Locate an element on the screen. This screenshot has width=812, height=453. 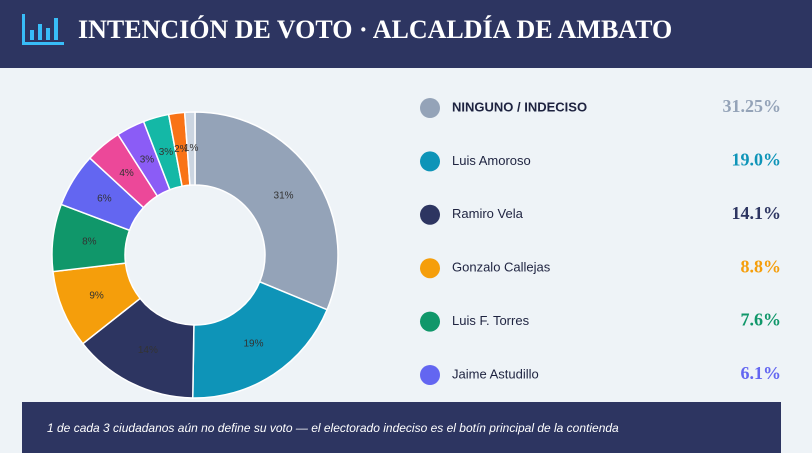
legend-value: 14.1% is located at coordinates (757, 213).